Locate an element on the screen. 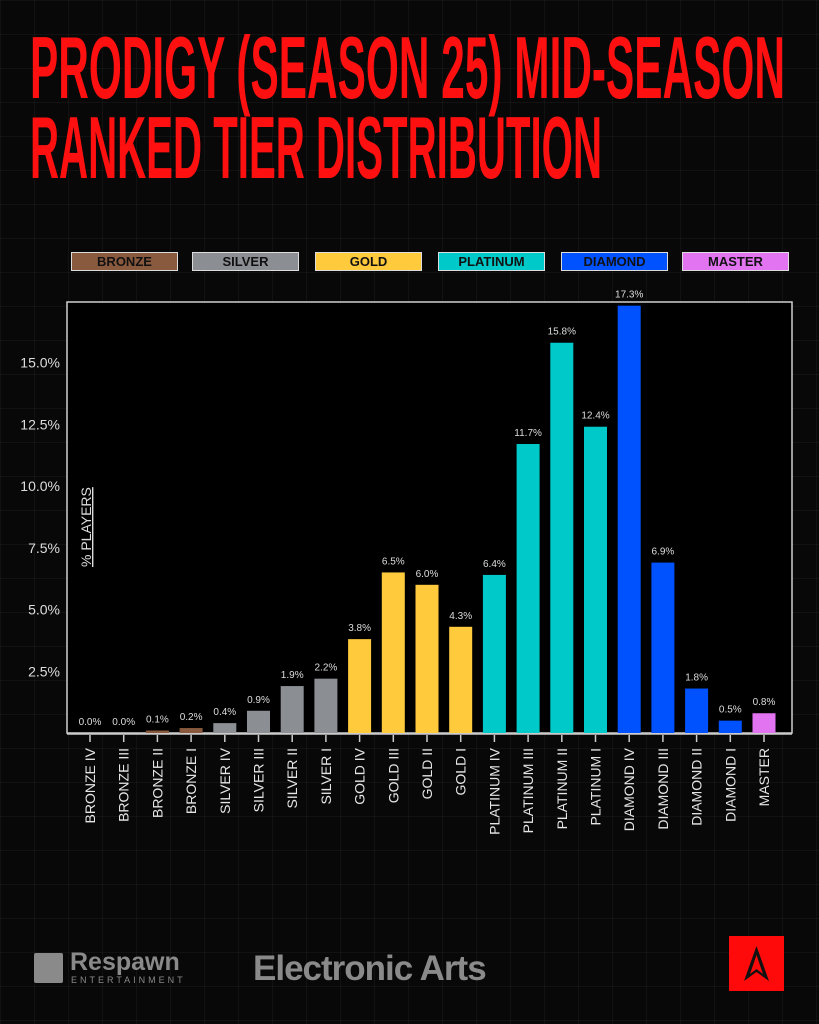 The width and height of the screenshot is (819, 1024). x-tick-label: SILVER II is located at coordinates (292, 778).